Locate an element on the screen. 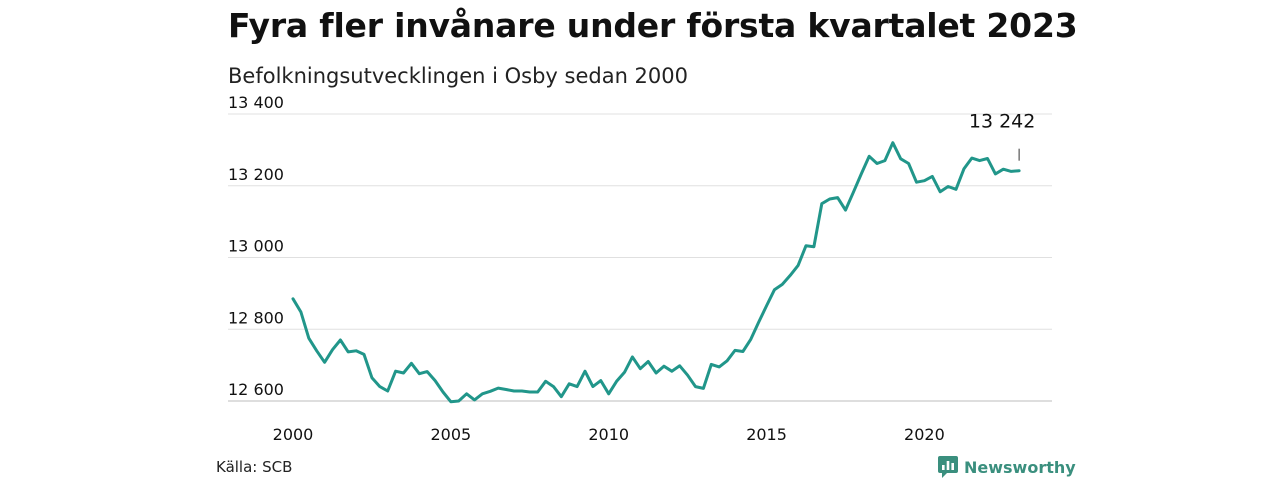 The image size is (1280, 480). chart-speech-bubble-icon is located at coordinates (948, 467).